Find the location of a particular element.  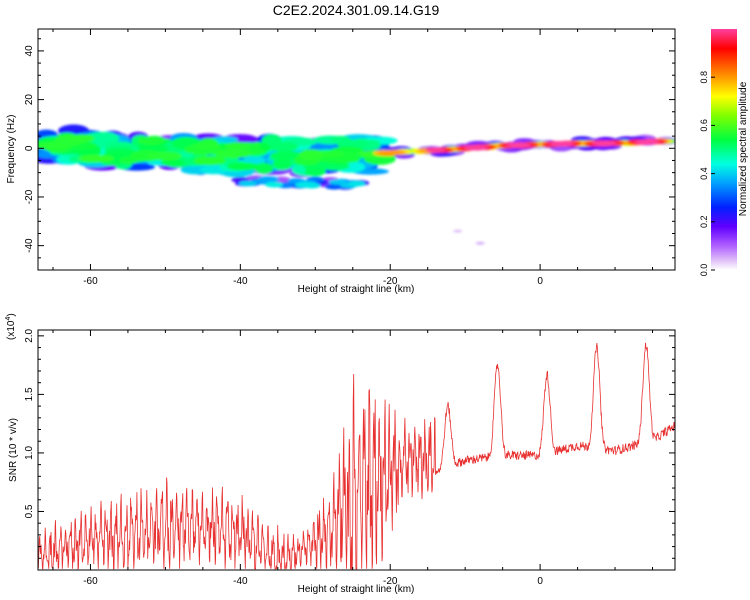

colorbar-tick-label: 0.2 is located at coordinates (704, 222).